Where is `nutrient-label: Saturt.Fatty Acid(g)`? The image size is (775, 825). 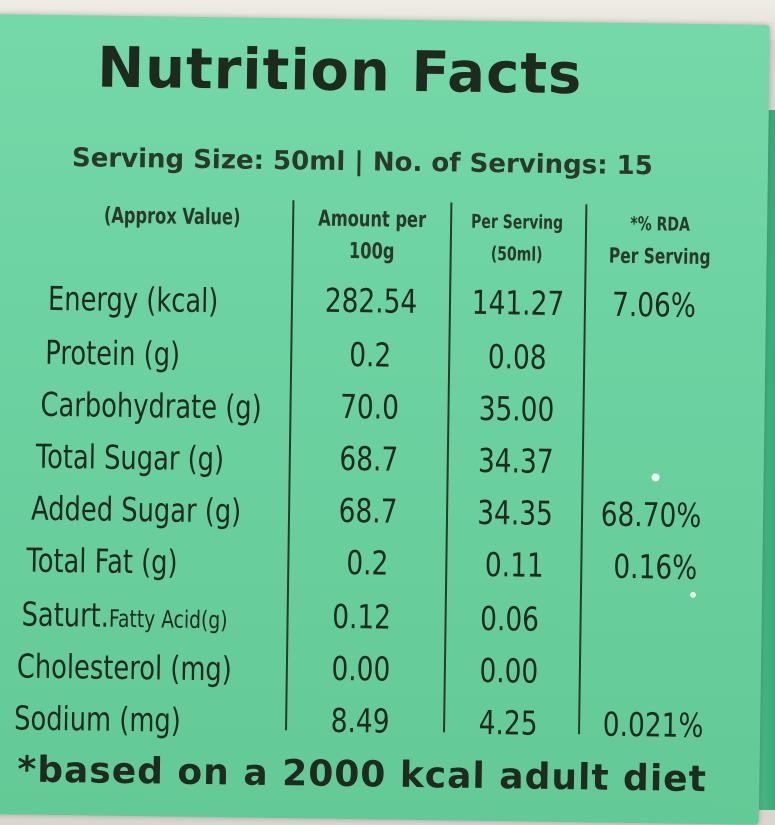 nutrient-label: Saturt.Fatty Acid(g) is located at coordinates (124, 616).